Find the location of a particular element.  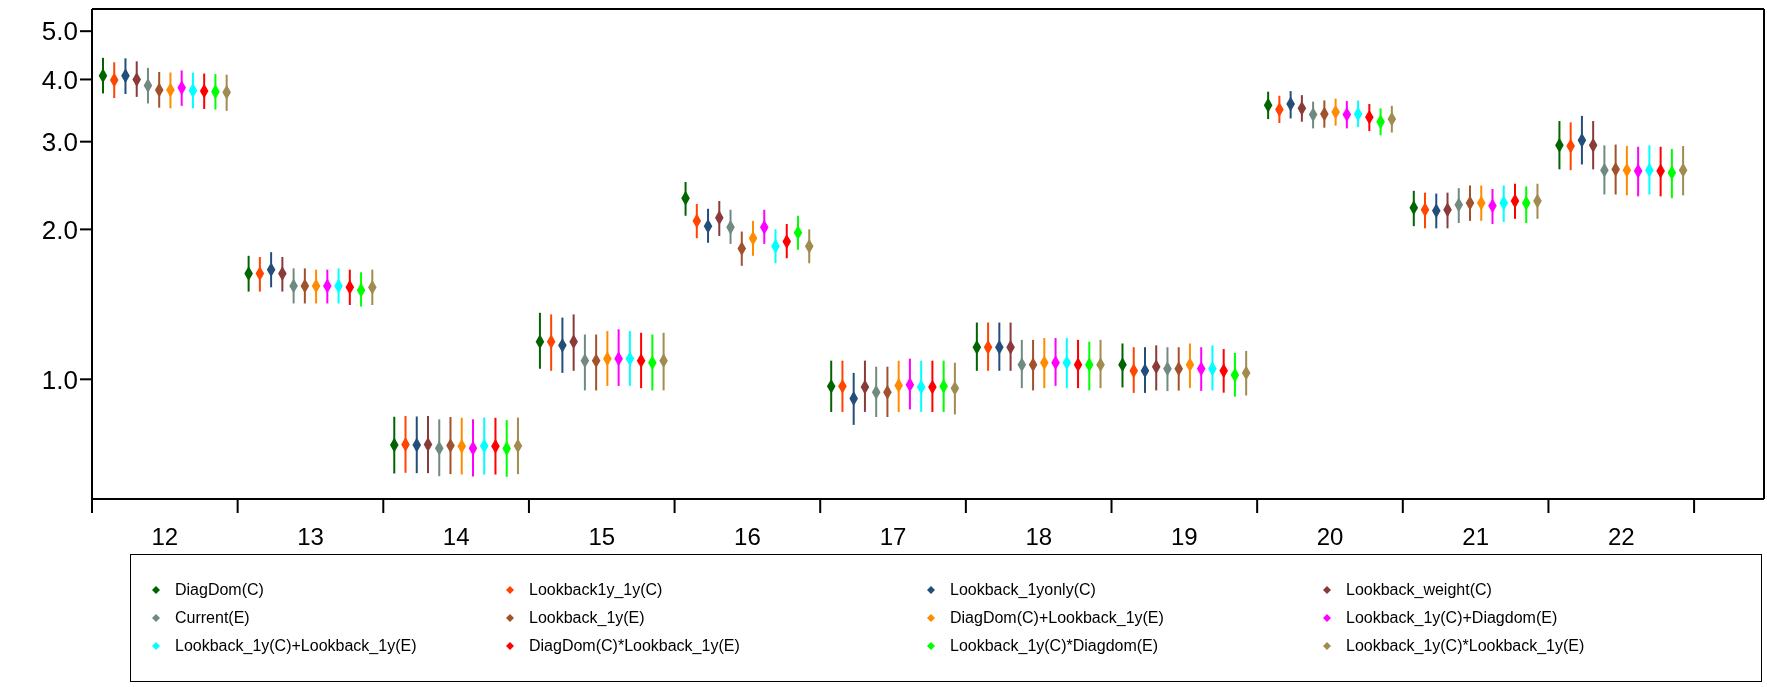

x-tick-label: 19 is located at coordinates (1184, 536).